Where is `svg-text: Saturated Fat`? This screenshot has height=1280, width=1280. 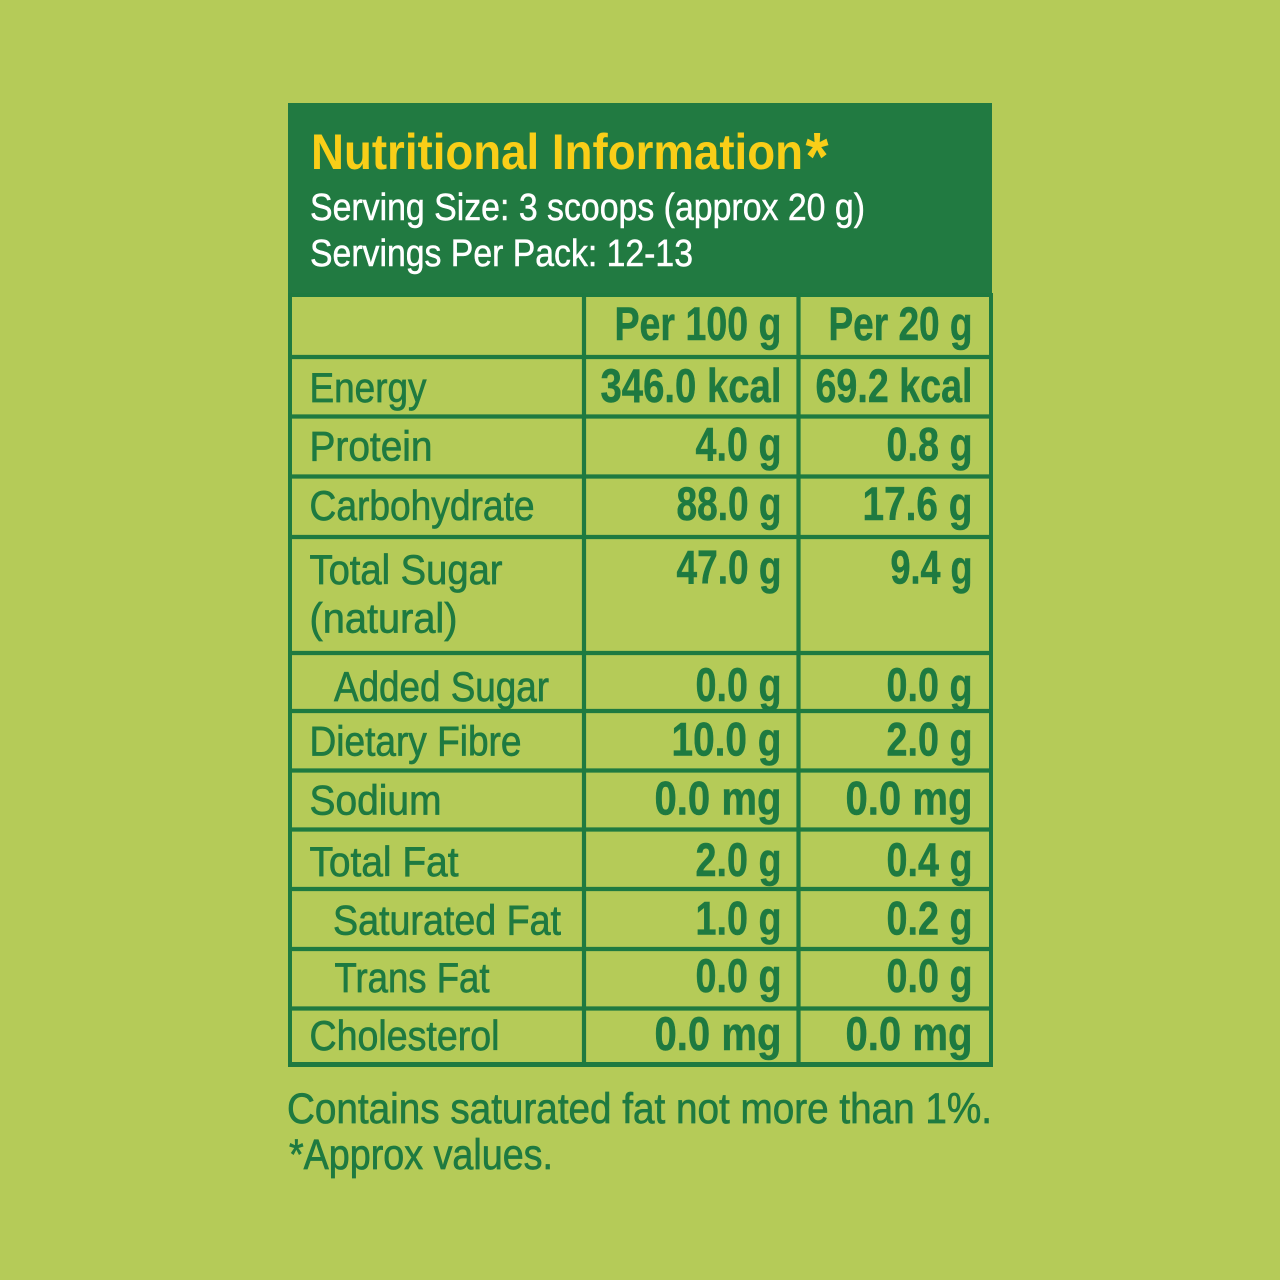 svg-text: Saturated Fat is located at coordinates (447, 920).